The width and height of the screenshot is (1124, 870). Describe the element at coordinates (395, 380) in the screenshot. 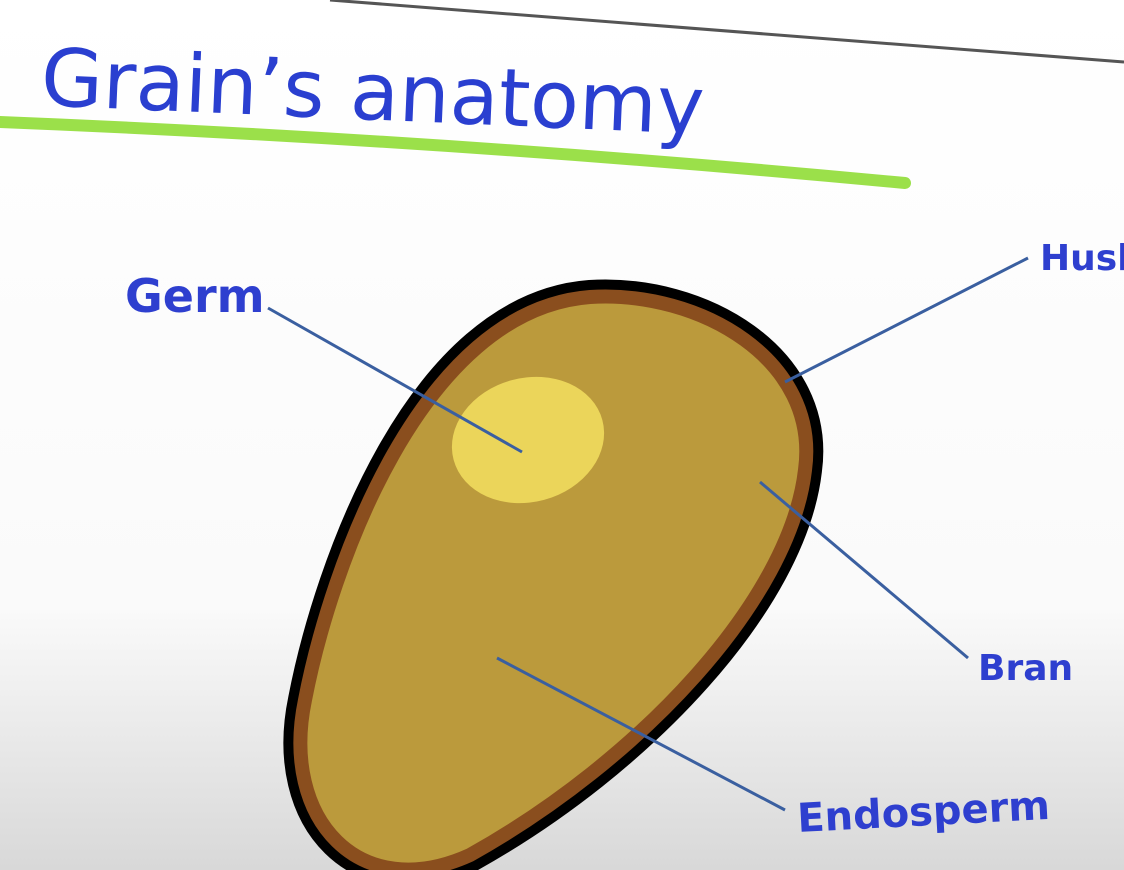

I see `germ-line` at that location.